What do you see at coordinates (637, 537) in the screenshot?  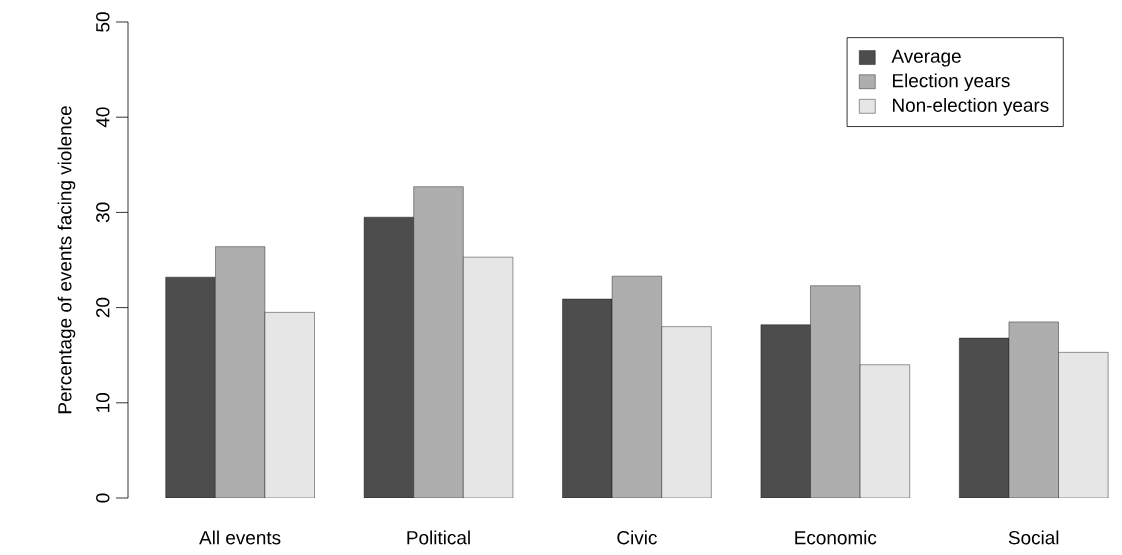 I see `x-tick-label: Civic` at bounding box center [637, 537].